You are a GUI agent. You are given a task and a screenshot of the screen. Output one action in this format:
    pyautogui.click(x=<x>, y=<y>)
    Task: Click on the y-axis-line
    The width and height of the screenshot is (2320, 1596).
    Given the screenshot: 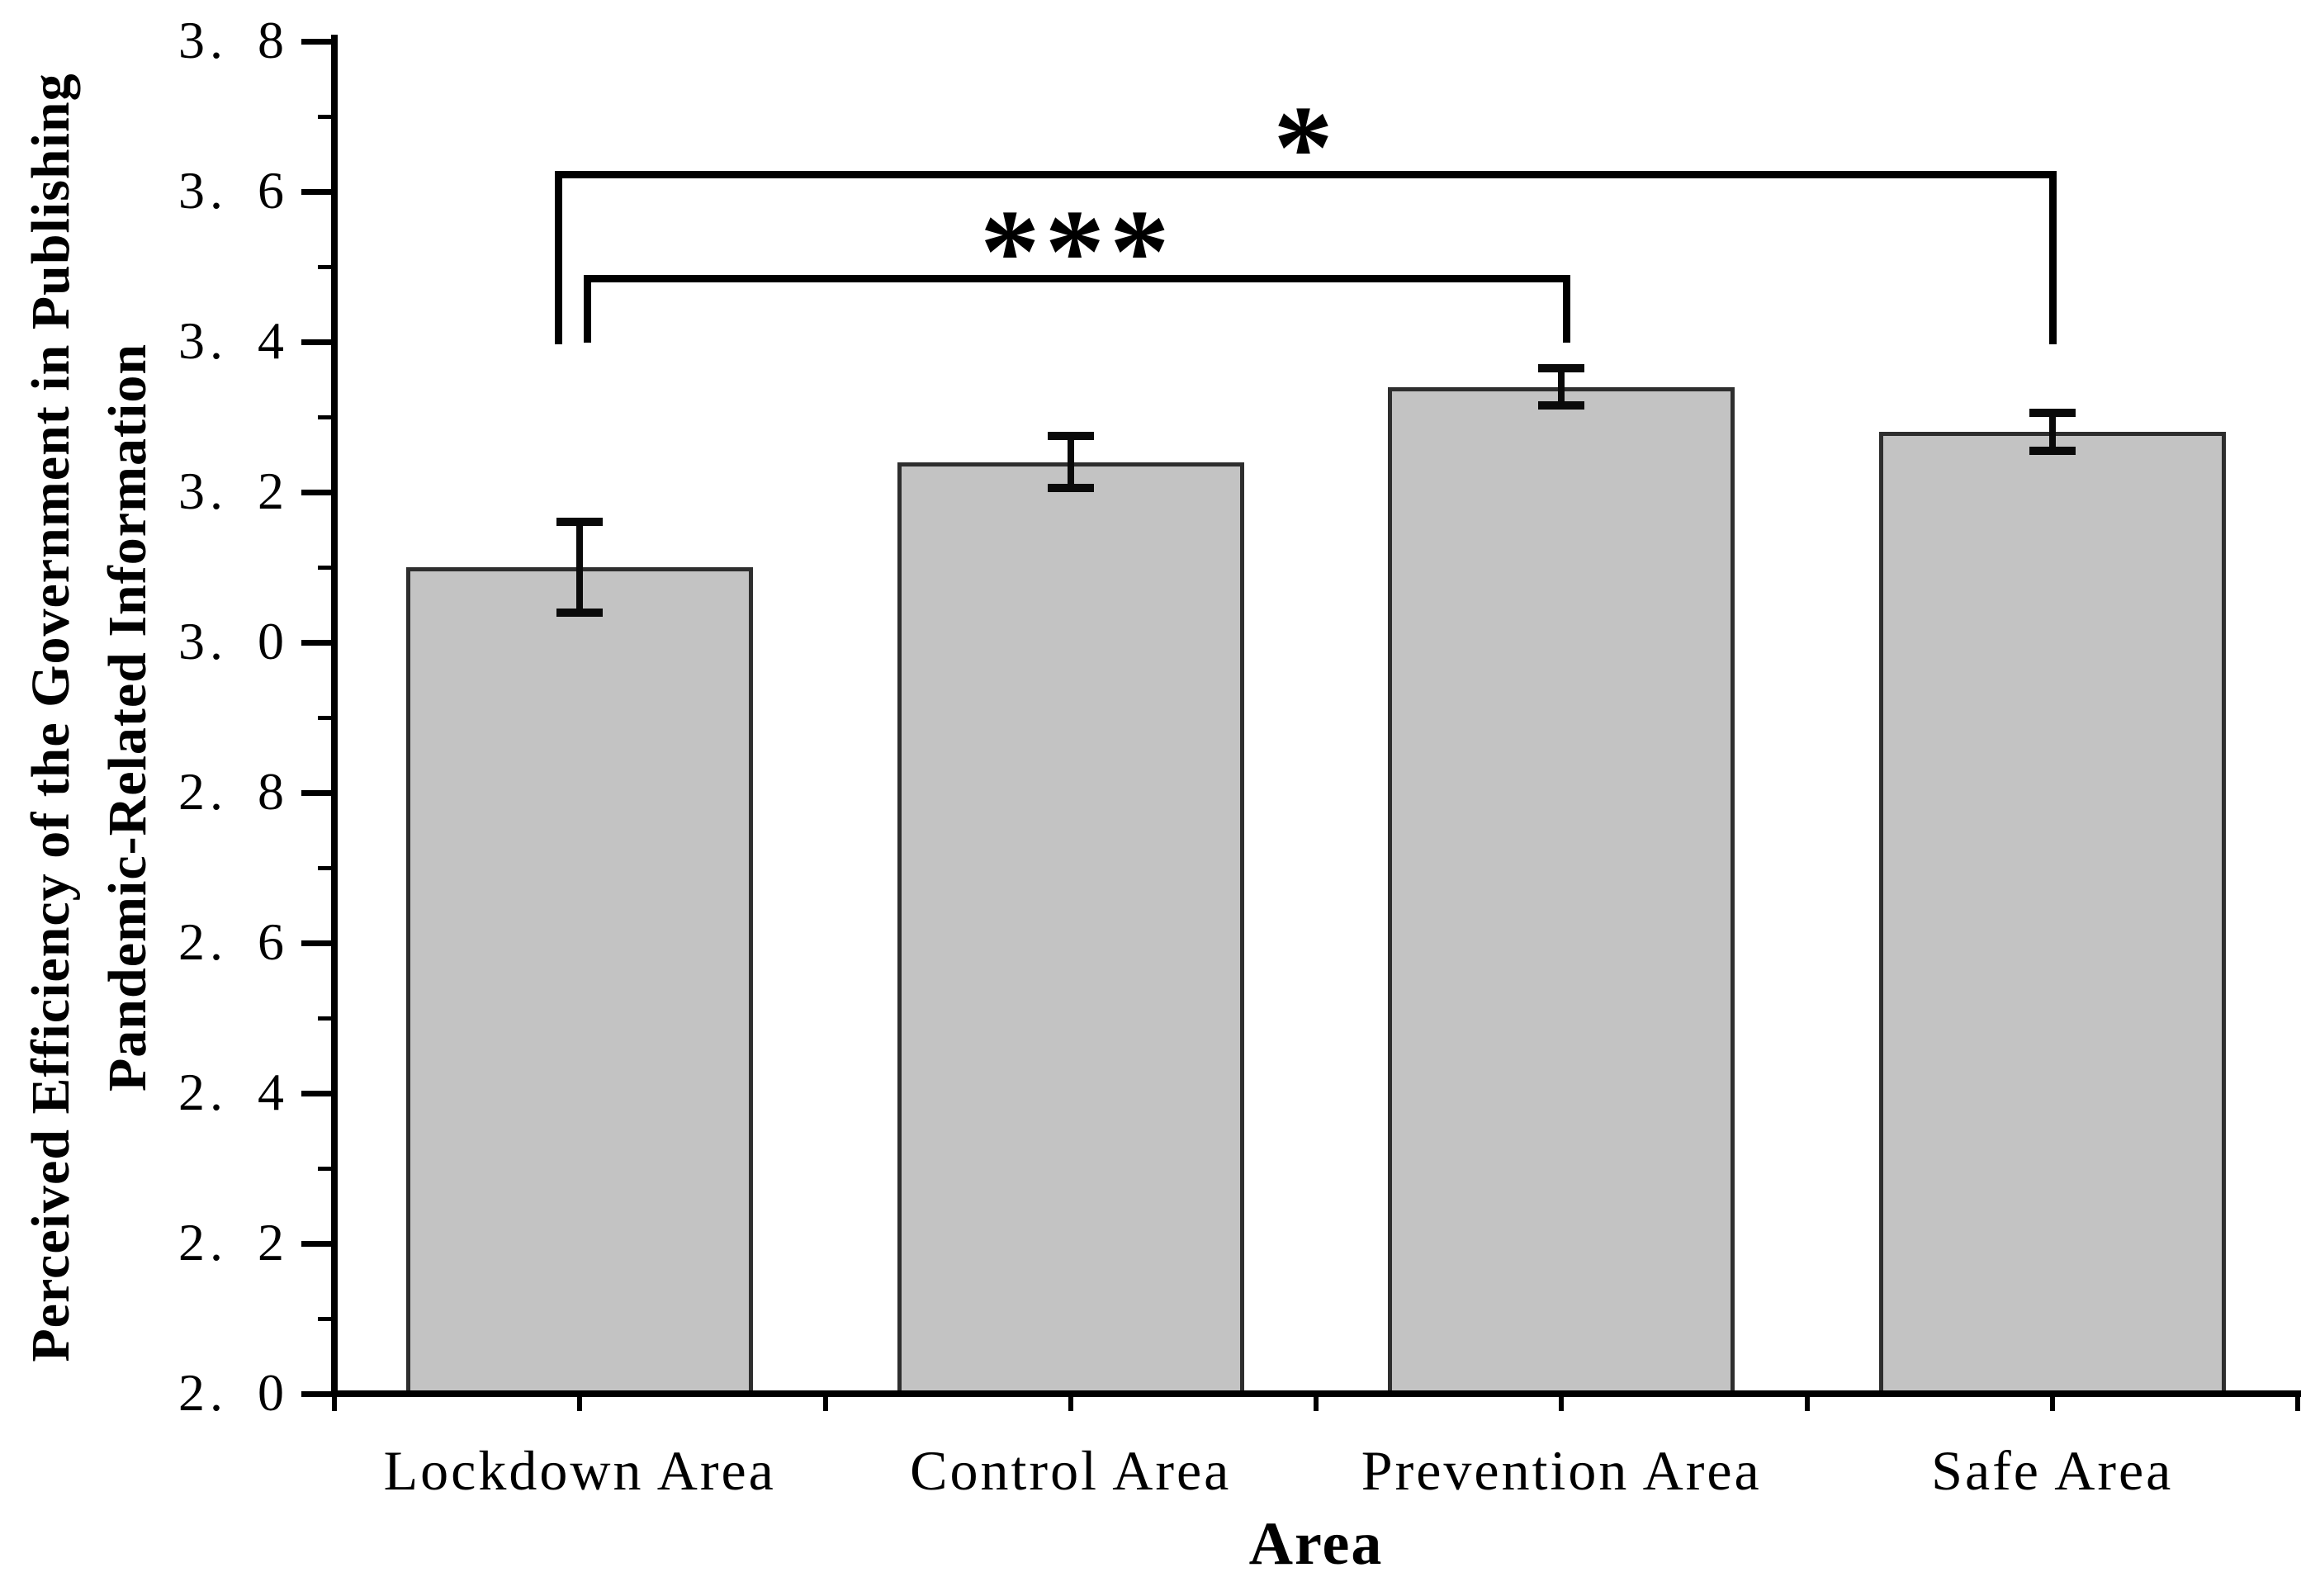 What is the action you would take?
    pyautogui.click(x=334, y=716)
    